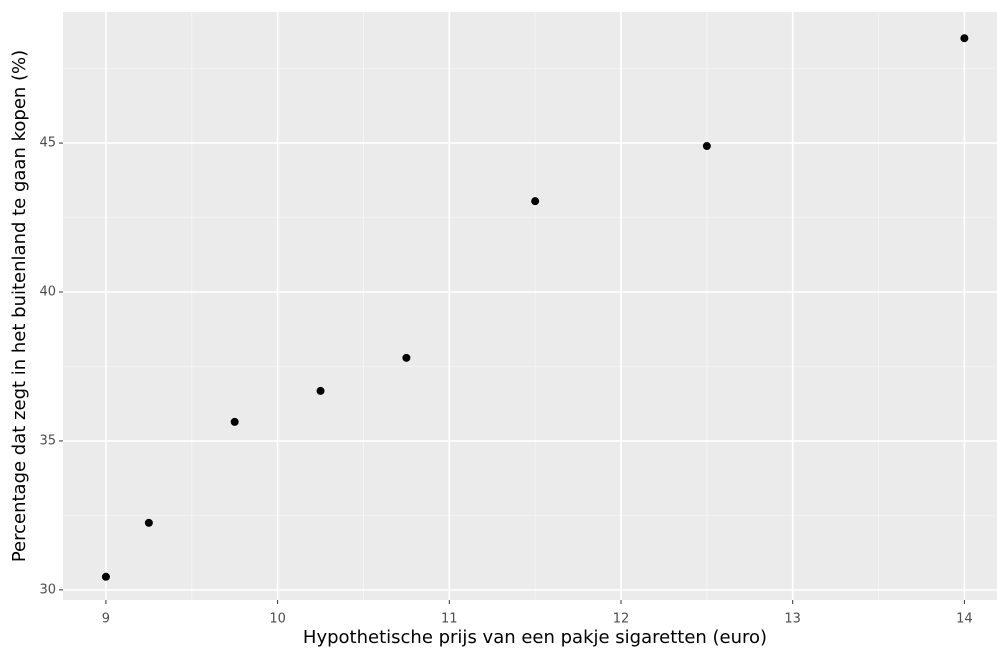 Image resolution: width=997 pixels, height=648 pixels. Describe the element at coordinates (277, 619) in the screenshot. I see `x-tick-label: 10` at that location.